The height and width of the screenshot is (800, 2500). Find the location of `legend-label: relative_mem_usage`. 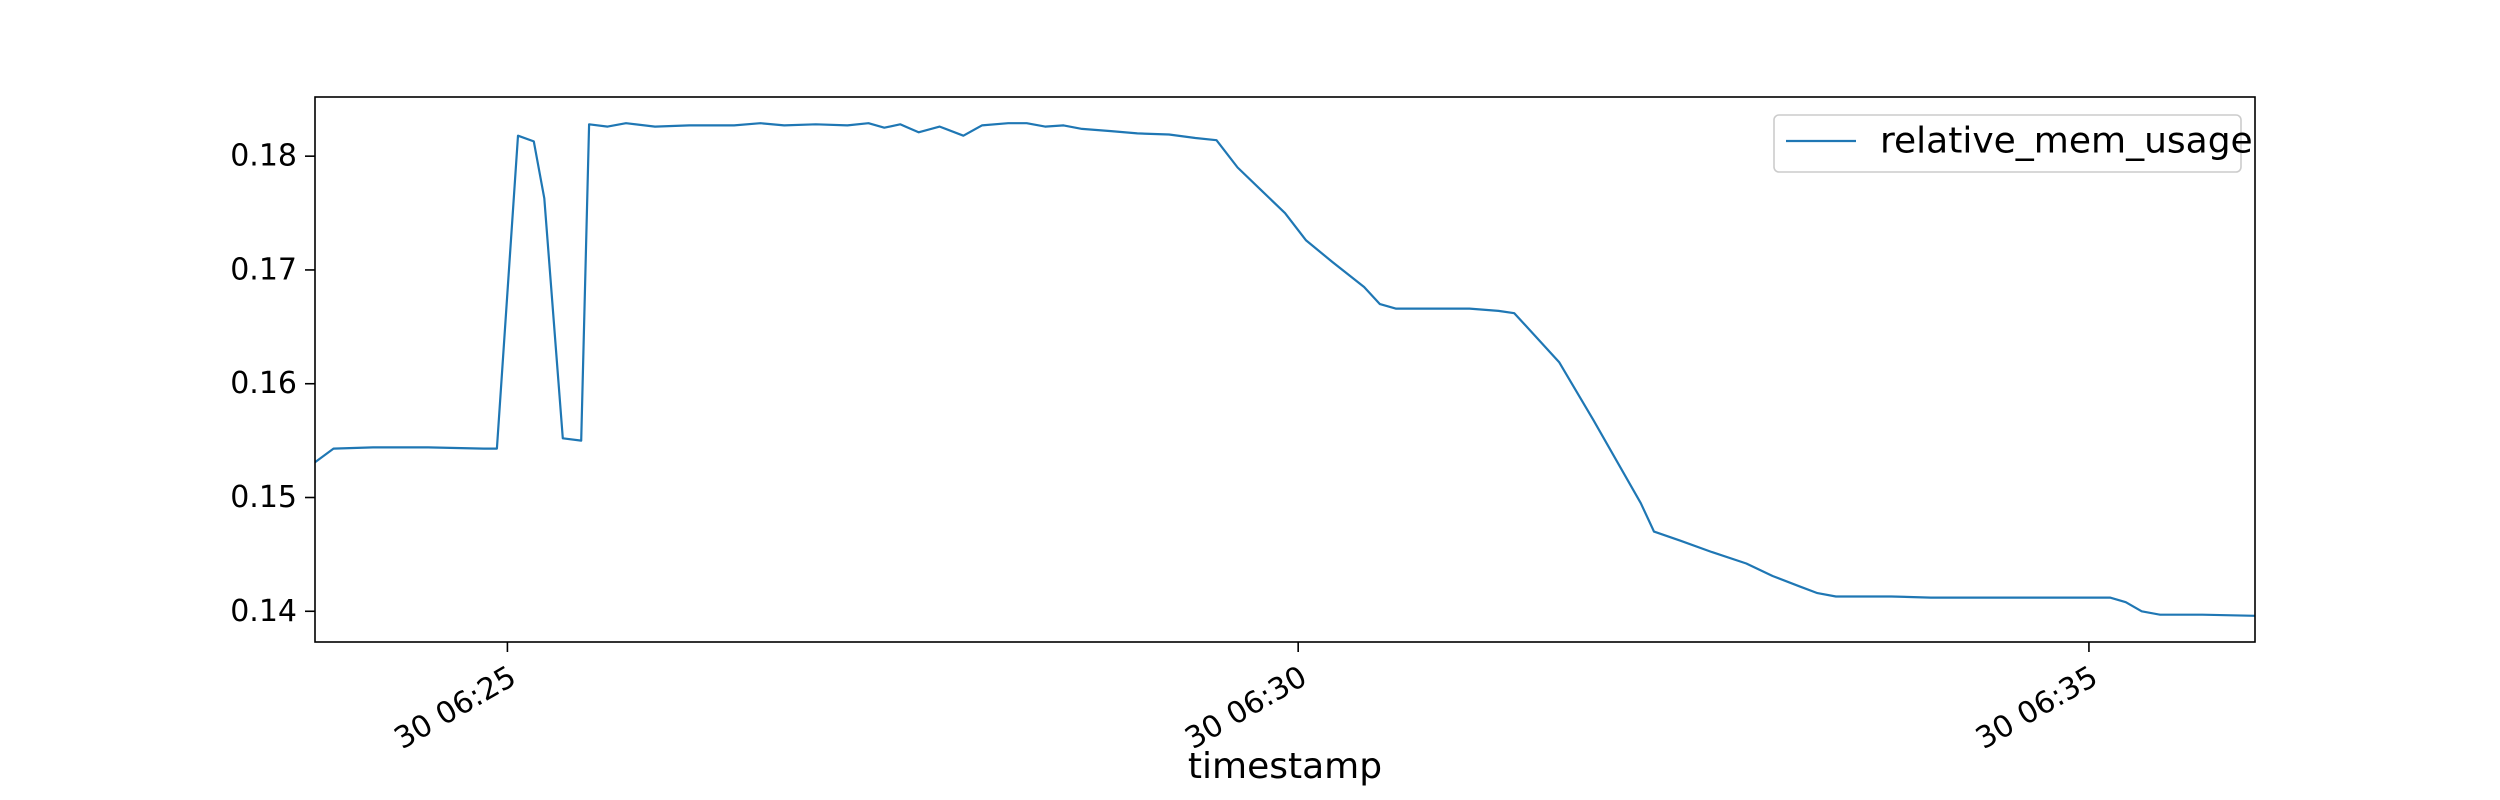

legend-label: relative_mem_usage is located at coordinates (2066, 141).